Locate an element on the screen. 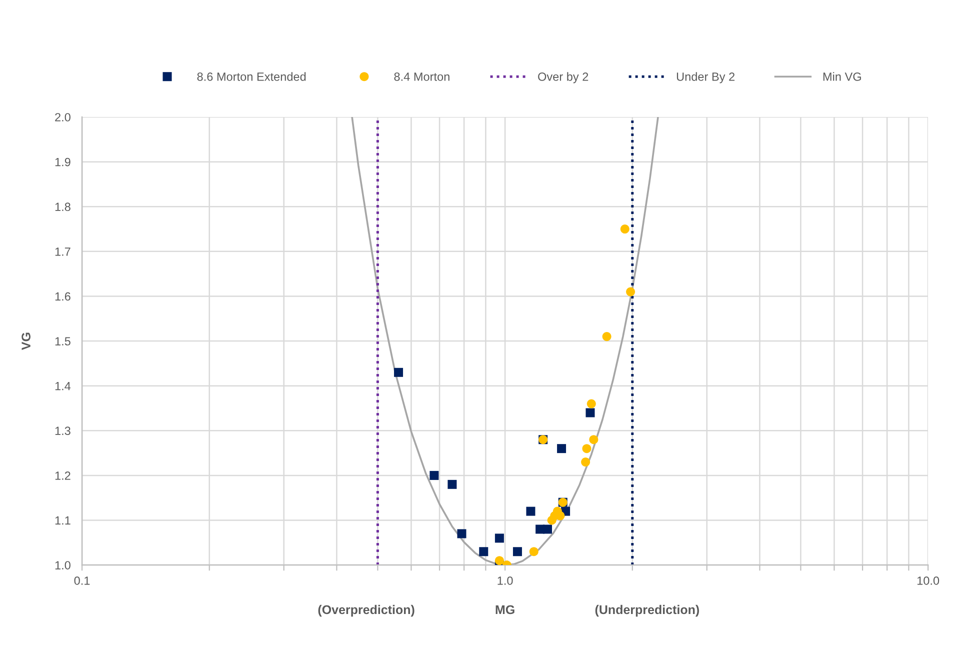 The height and width of the screenshot is (648, 980). y-tick-label: 1.6 is located at coordinates (62, 296).